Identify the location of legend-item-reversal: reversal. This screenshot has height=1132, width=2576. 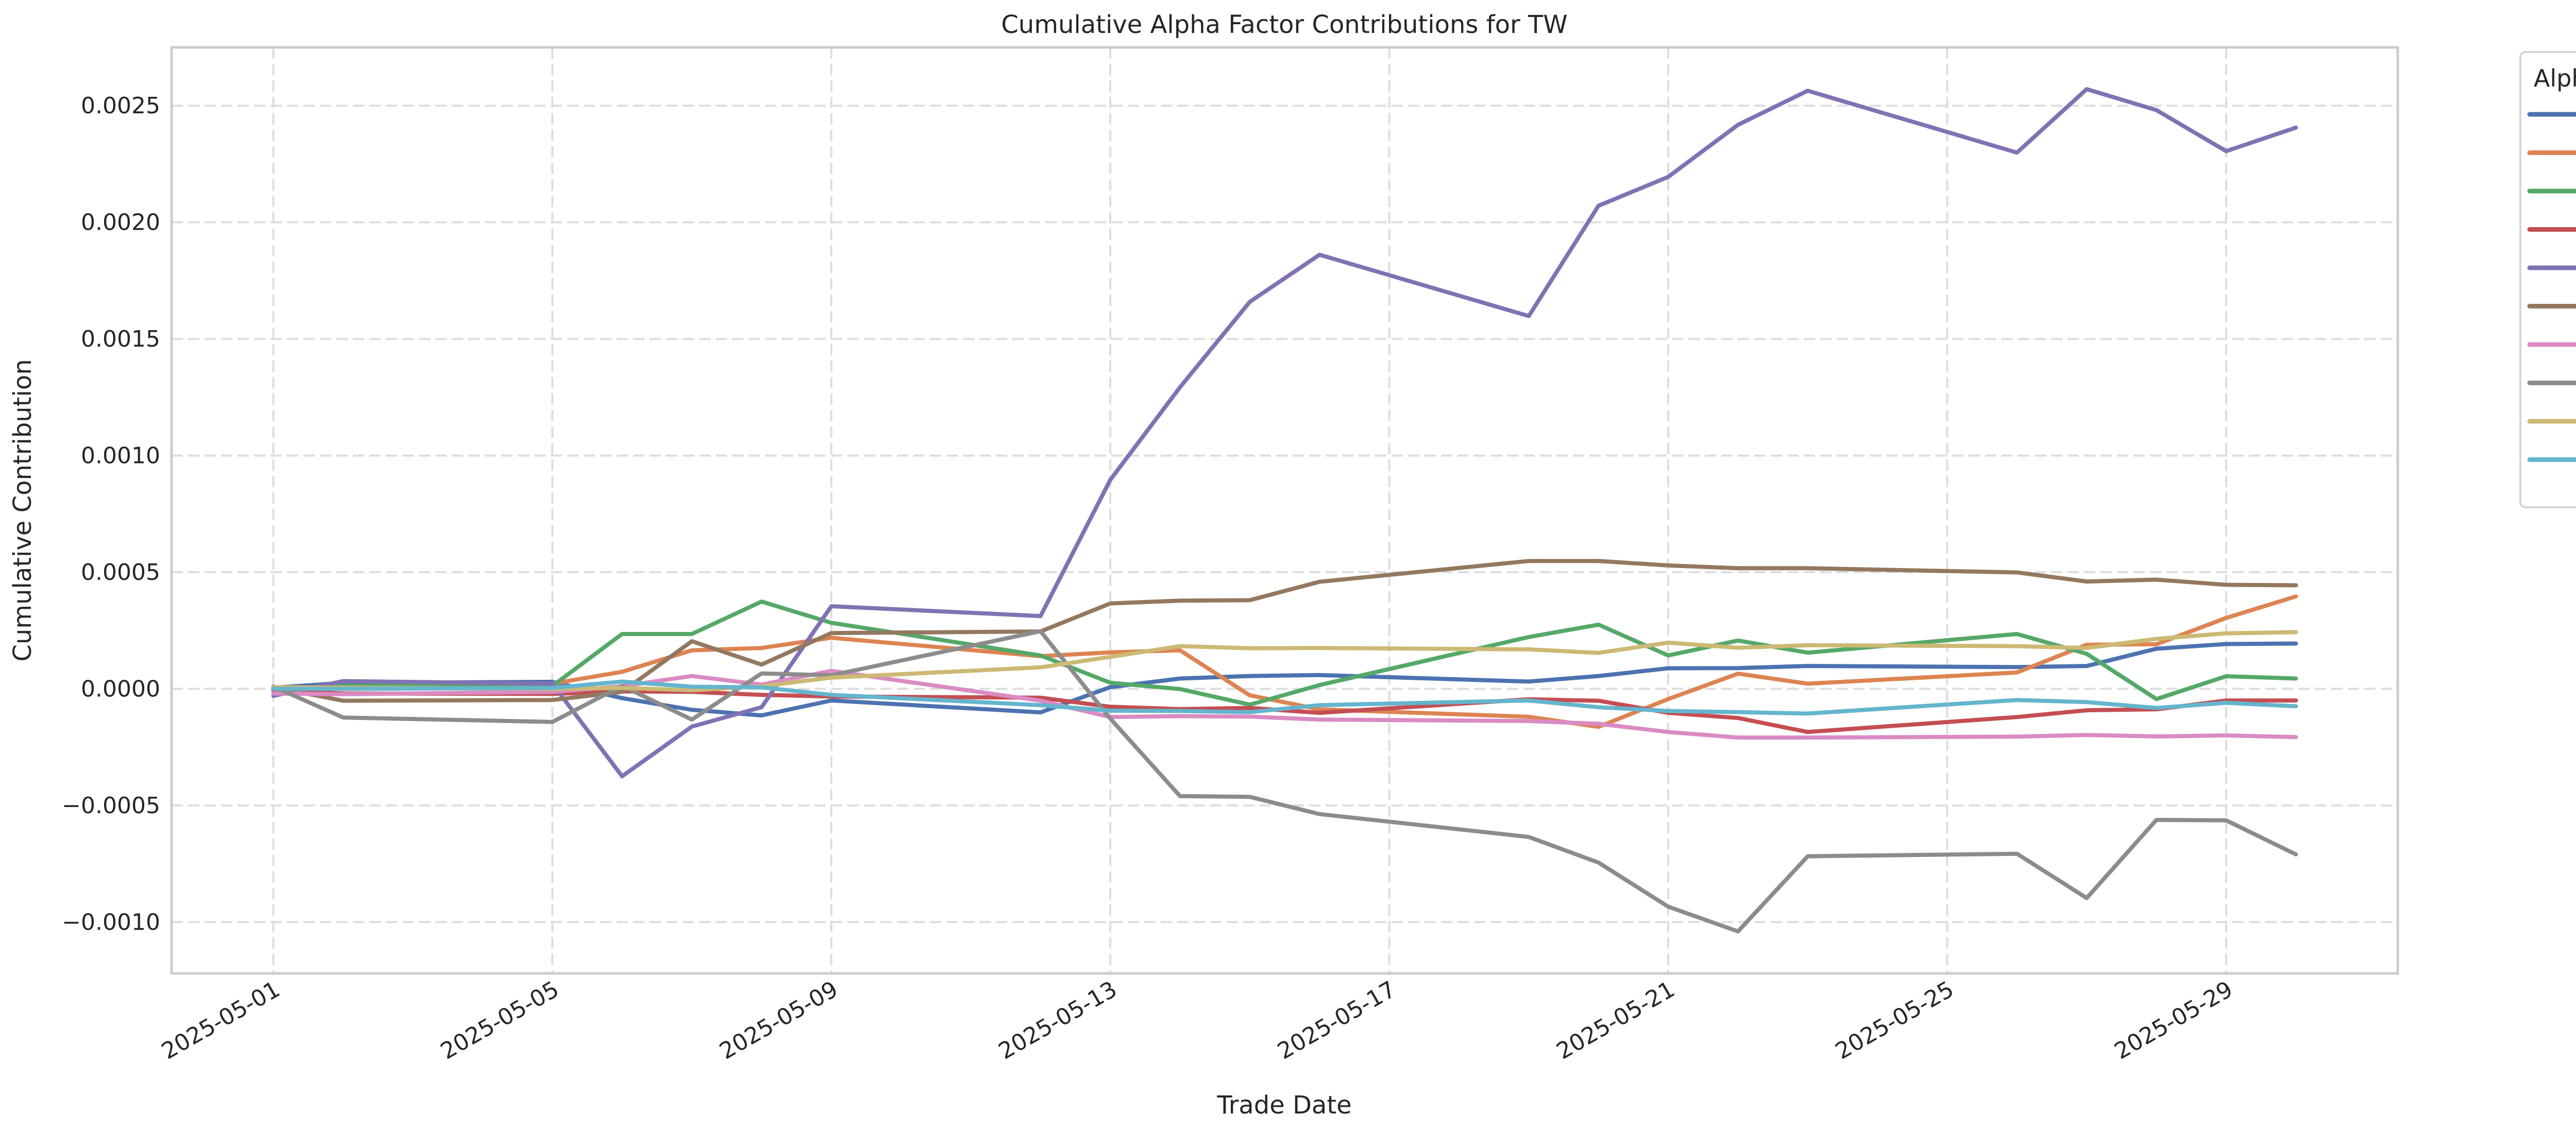
(2551, 306).